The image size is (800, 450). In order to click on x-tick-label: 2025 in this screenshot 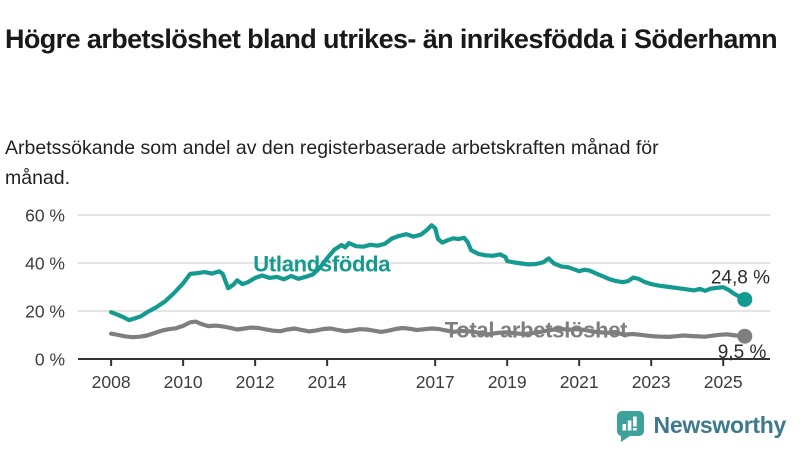, I will do `click(723, 382)`.